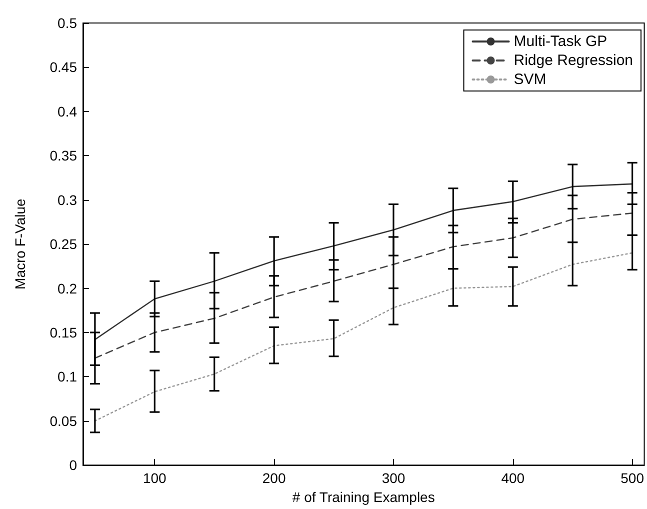 The image size is (647, 509). What do you see at coordinates (64, 156) in the screenshot?
I see `y-tick-label: 0.35` at bounding box center [64, 156].